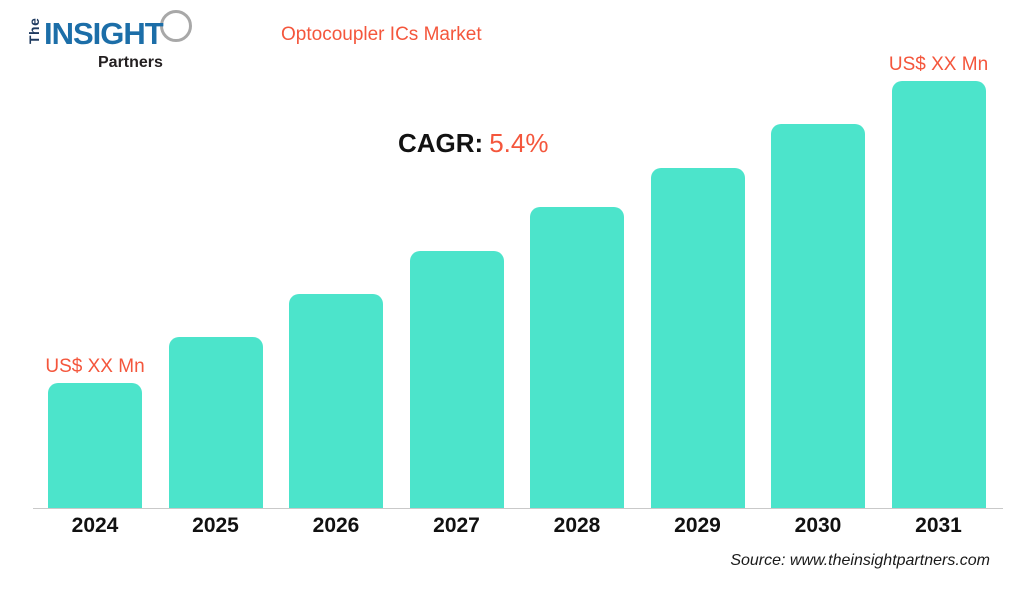  I want to click on x-axis-label-2030: 2030, so click(818, 525).